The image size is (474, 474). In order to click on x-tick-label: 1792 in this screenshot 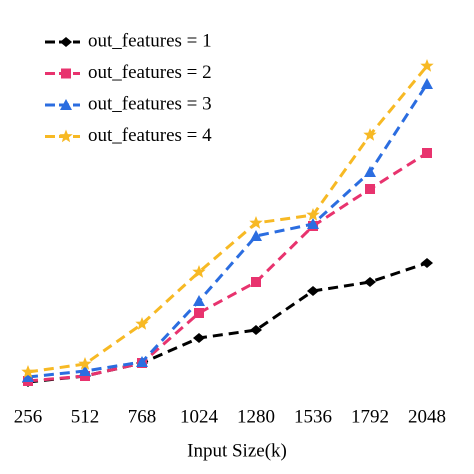, I will do `click(370, 416)`.